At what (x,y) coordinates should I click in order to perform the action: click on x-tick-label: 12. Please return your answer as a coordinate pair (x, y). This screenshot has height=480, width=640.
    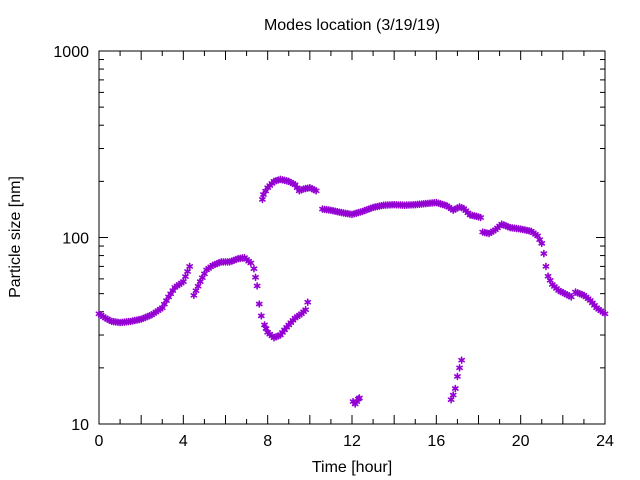
    Looking at the image, I should click on (352, 441).